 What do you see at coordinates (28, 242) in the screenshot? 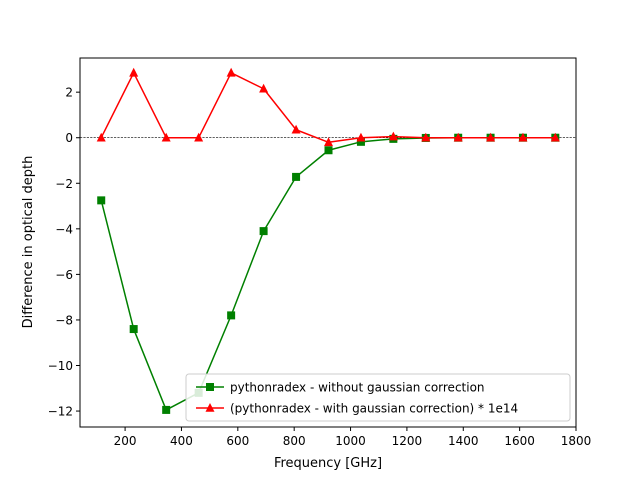
I see `y-axis-label: Difference in optical depth` at bounding box center [28, 242].